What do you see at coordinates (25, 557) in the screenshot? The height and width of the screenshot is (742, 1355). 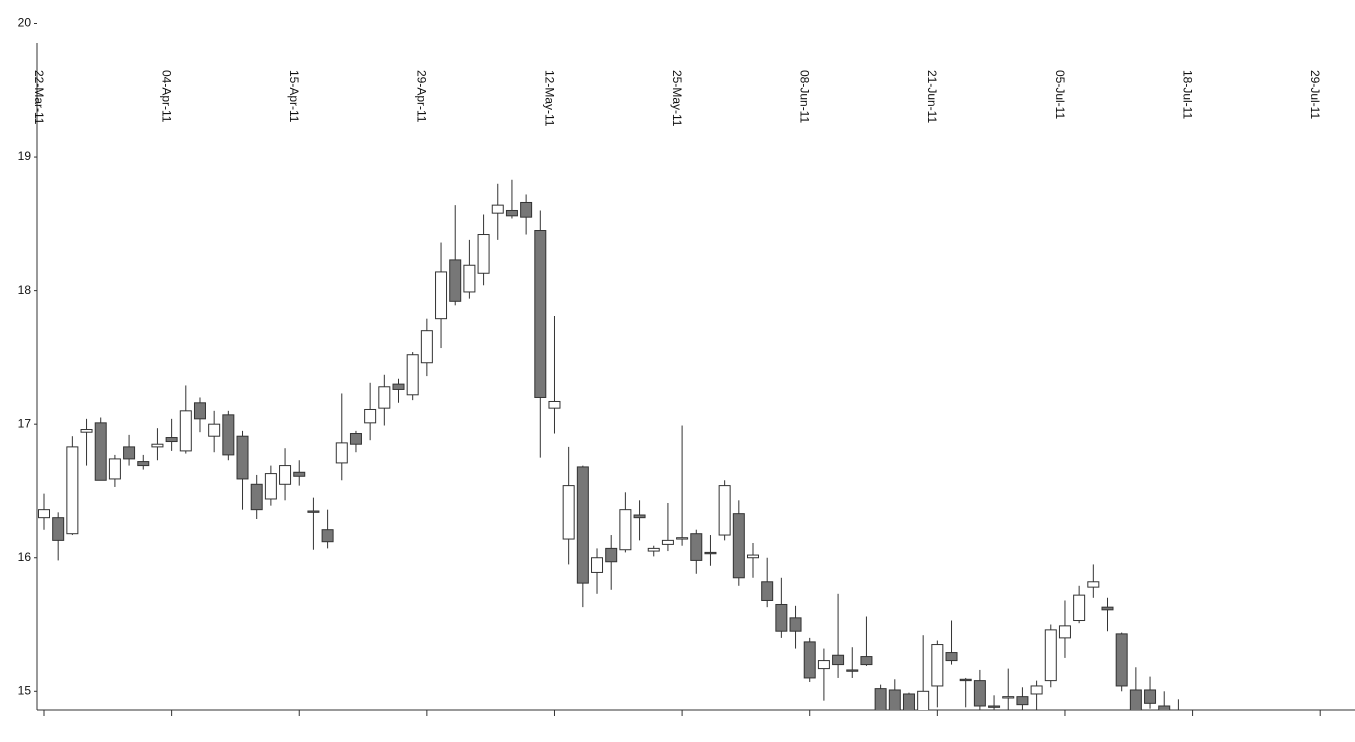 I see `y-tick-label: 16` at bounding box center [25, 557].